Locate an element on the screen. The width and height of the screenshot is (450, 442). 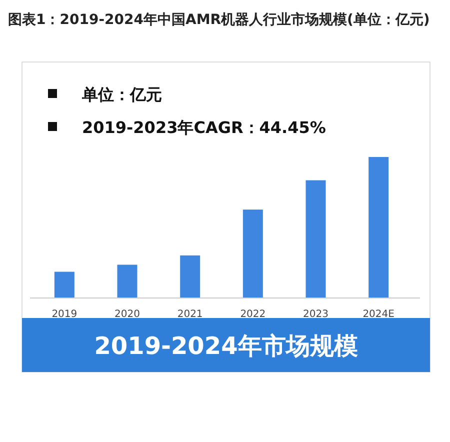
x-tick-label: 2020 is located at coordinates (127, 314).